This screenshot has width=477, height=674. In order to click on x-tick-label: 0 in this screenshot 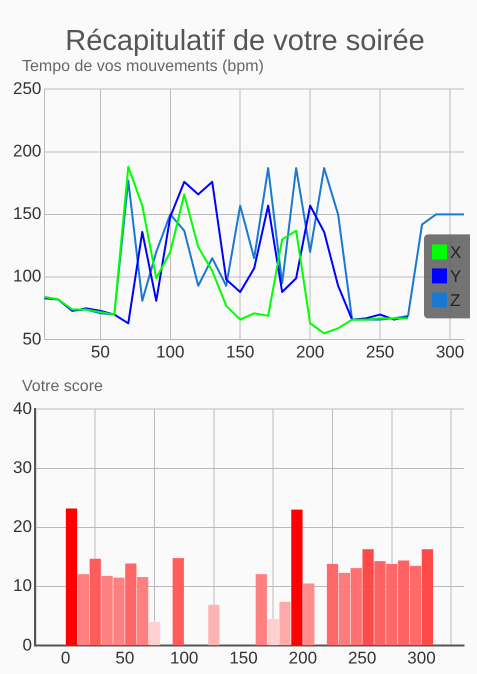, I will do `click(65, 658)`.